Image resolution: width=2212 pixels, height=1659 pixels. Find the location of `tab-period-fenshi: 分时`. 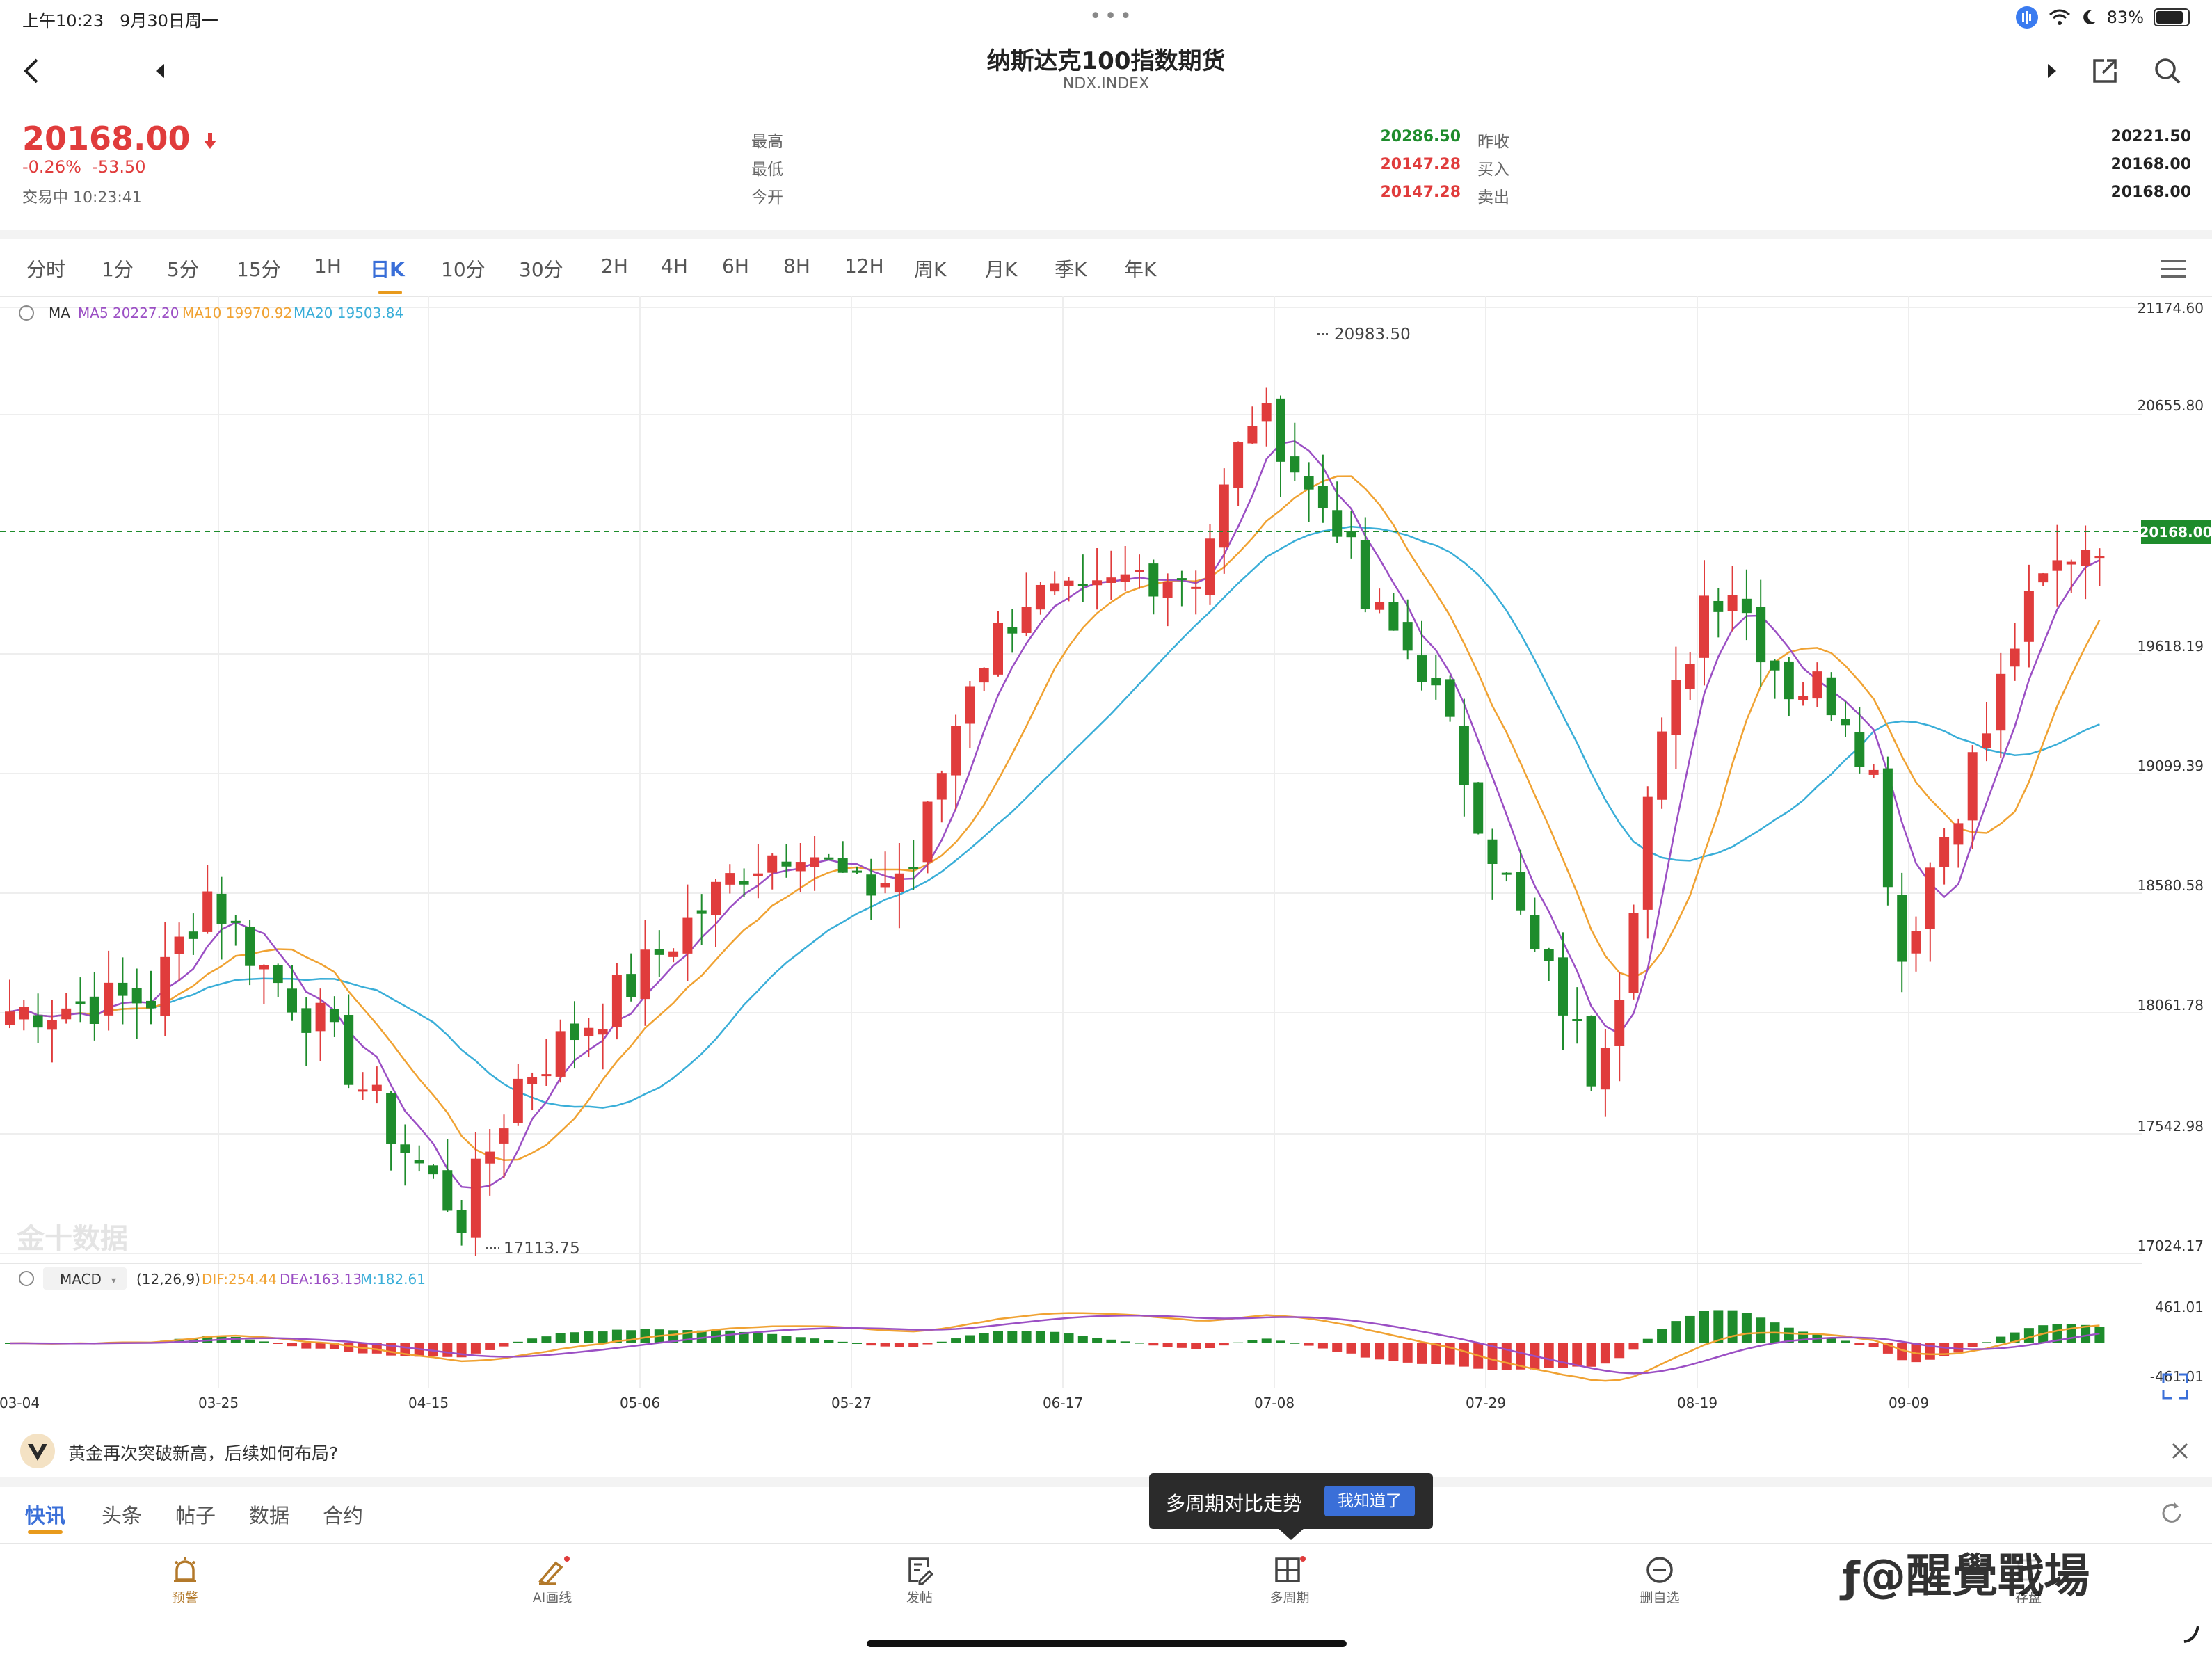

tab-period-fenshi: 分时 is located at coordinates (46, 269).